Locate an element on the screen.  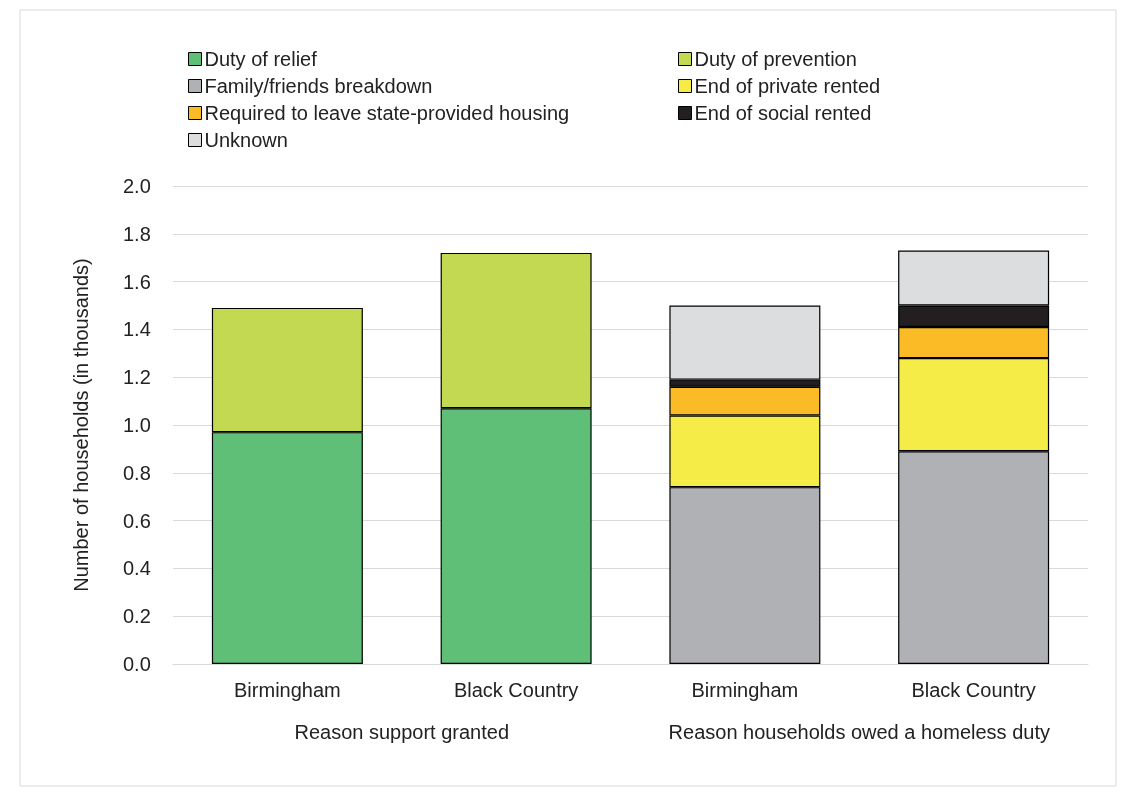
y-tick-label: 1.8 is located at coordinates (137, 233).